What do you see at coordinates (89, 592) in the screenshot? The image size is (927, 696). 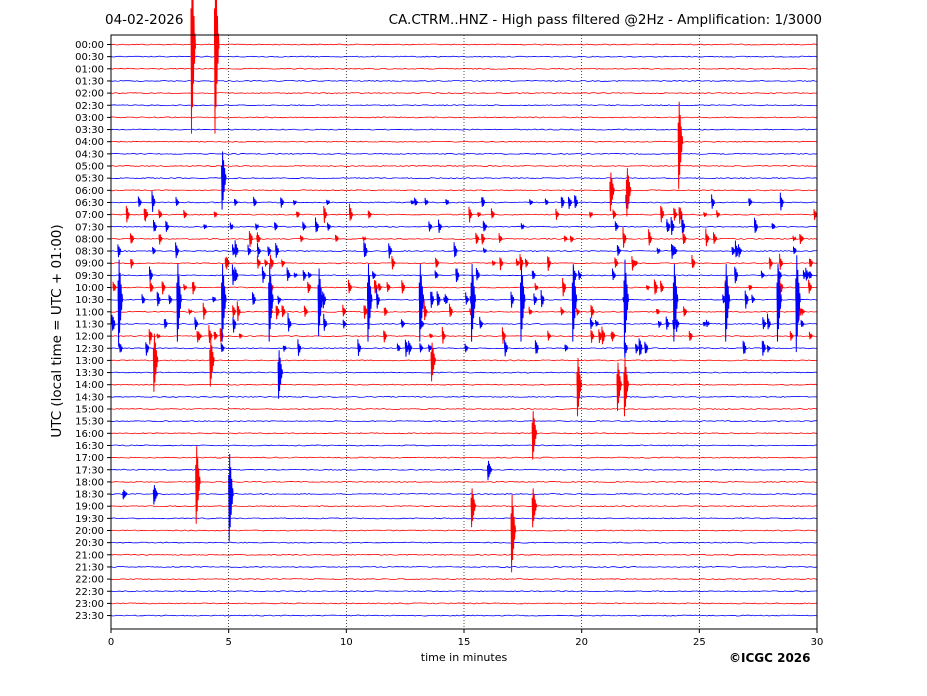 I see `y-tick-label: 22:30` at bounding box center [89, 592].